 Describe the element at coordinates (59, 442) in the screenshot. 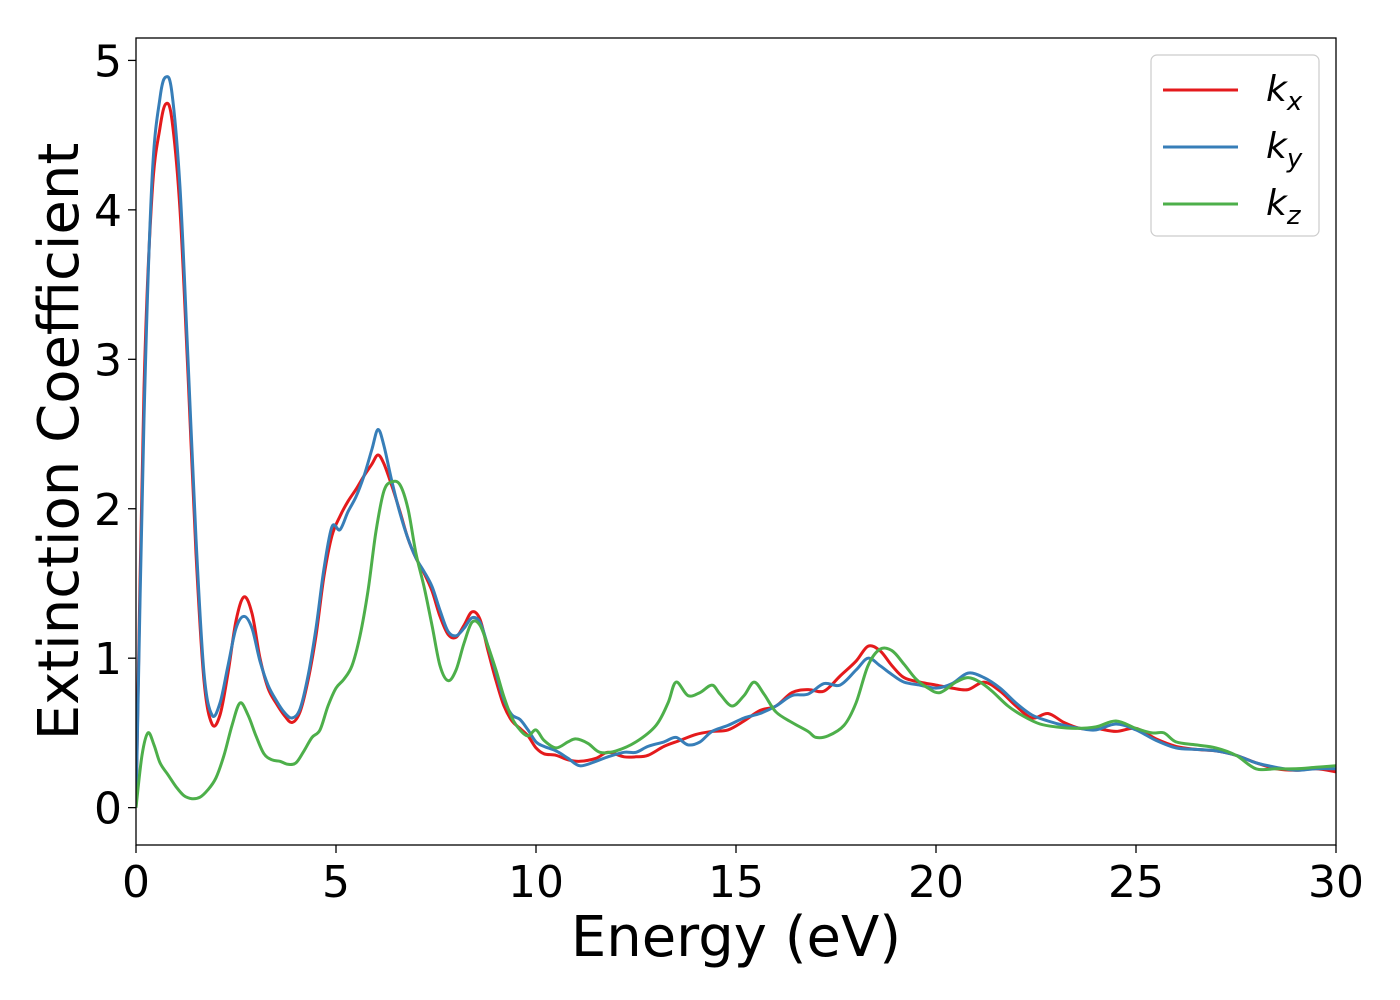

I see `y-axis-title: Extinction Coefficient` at that location.